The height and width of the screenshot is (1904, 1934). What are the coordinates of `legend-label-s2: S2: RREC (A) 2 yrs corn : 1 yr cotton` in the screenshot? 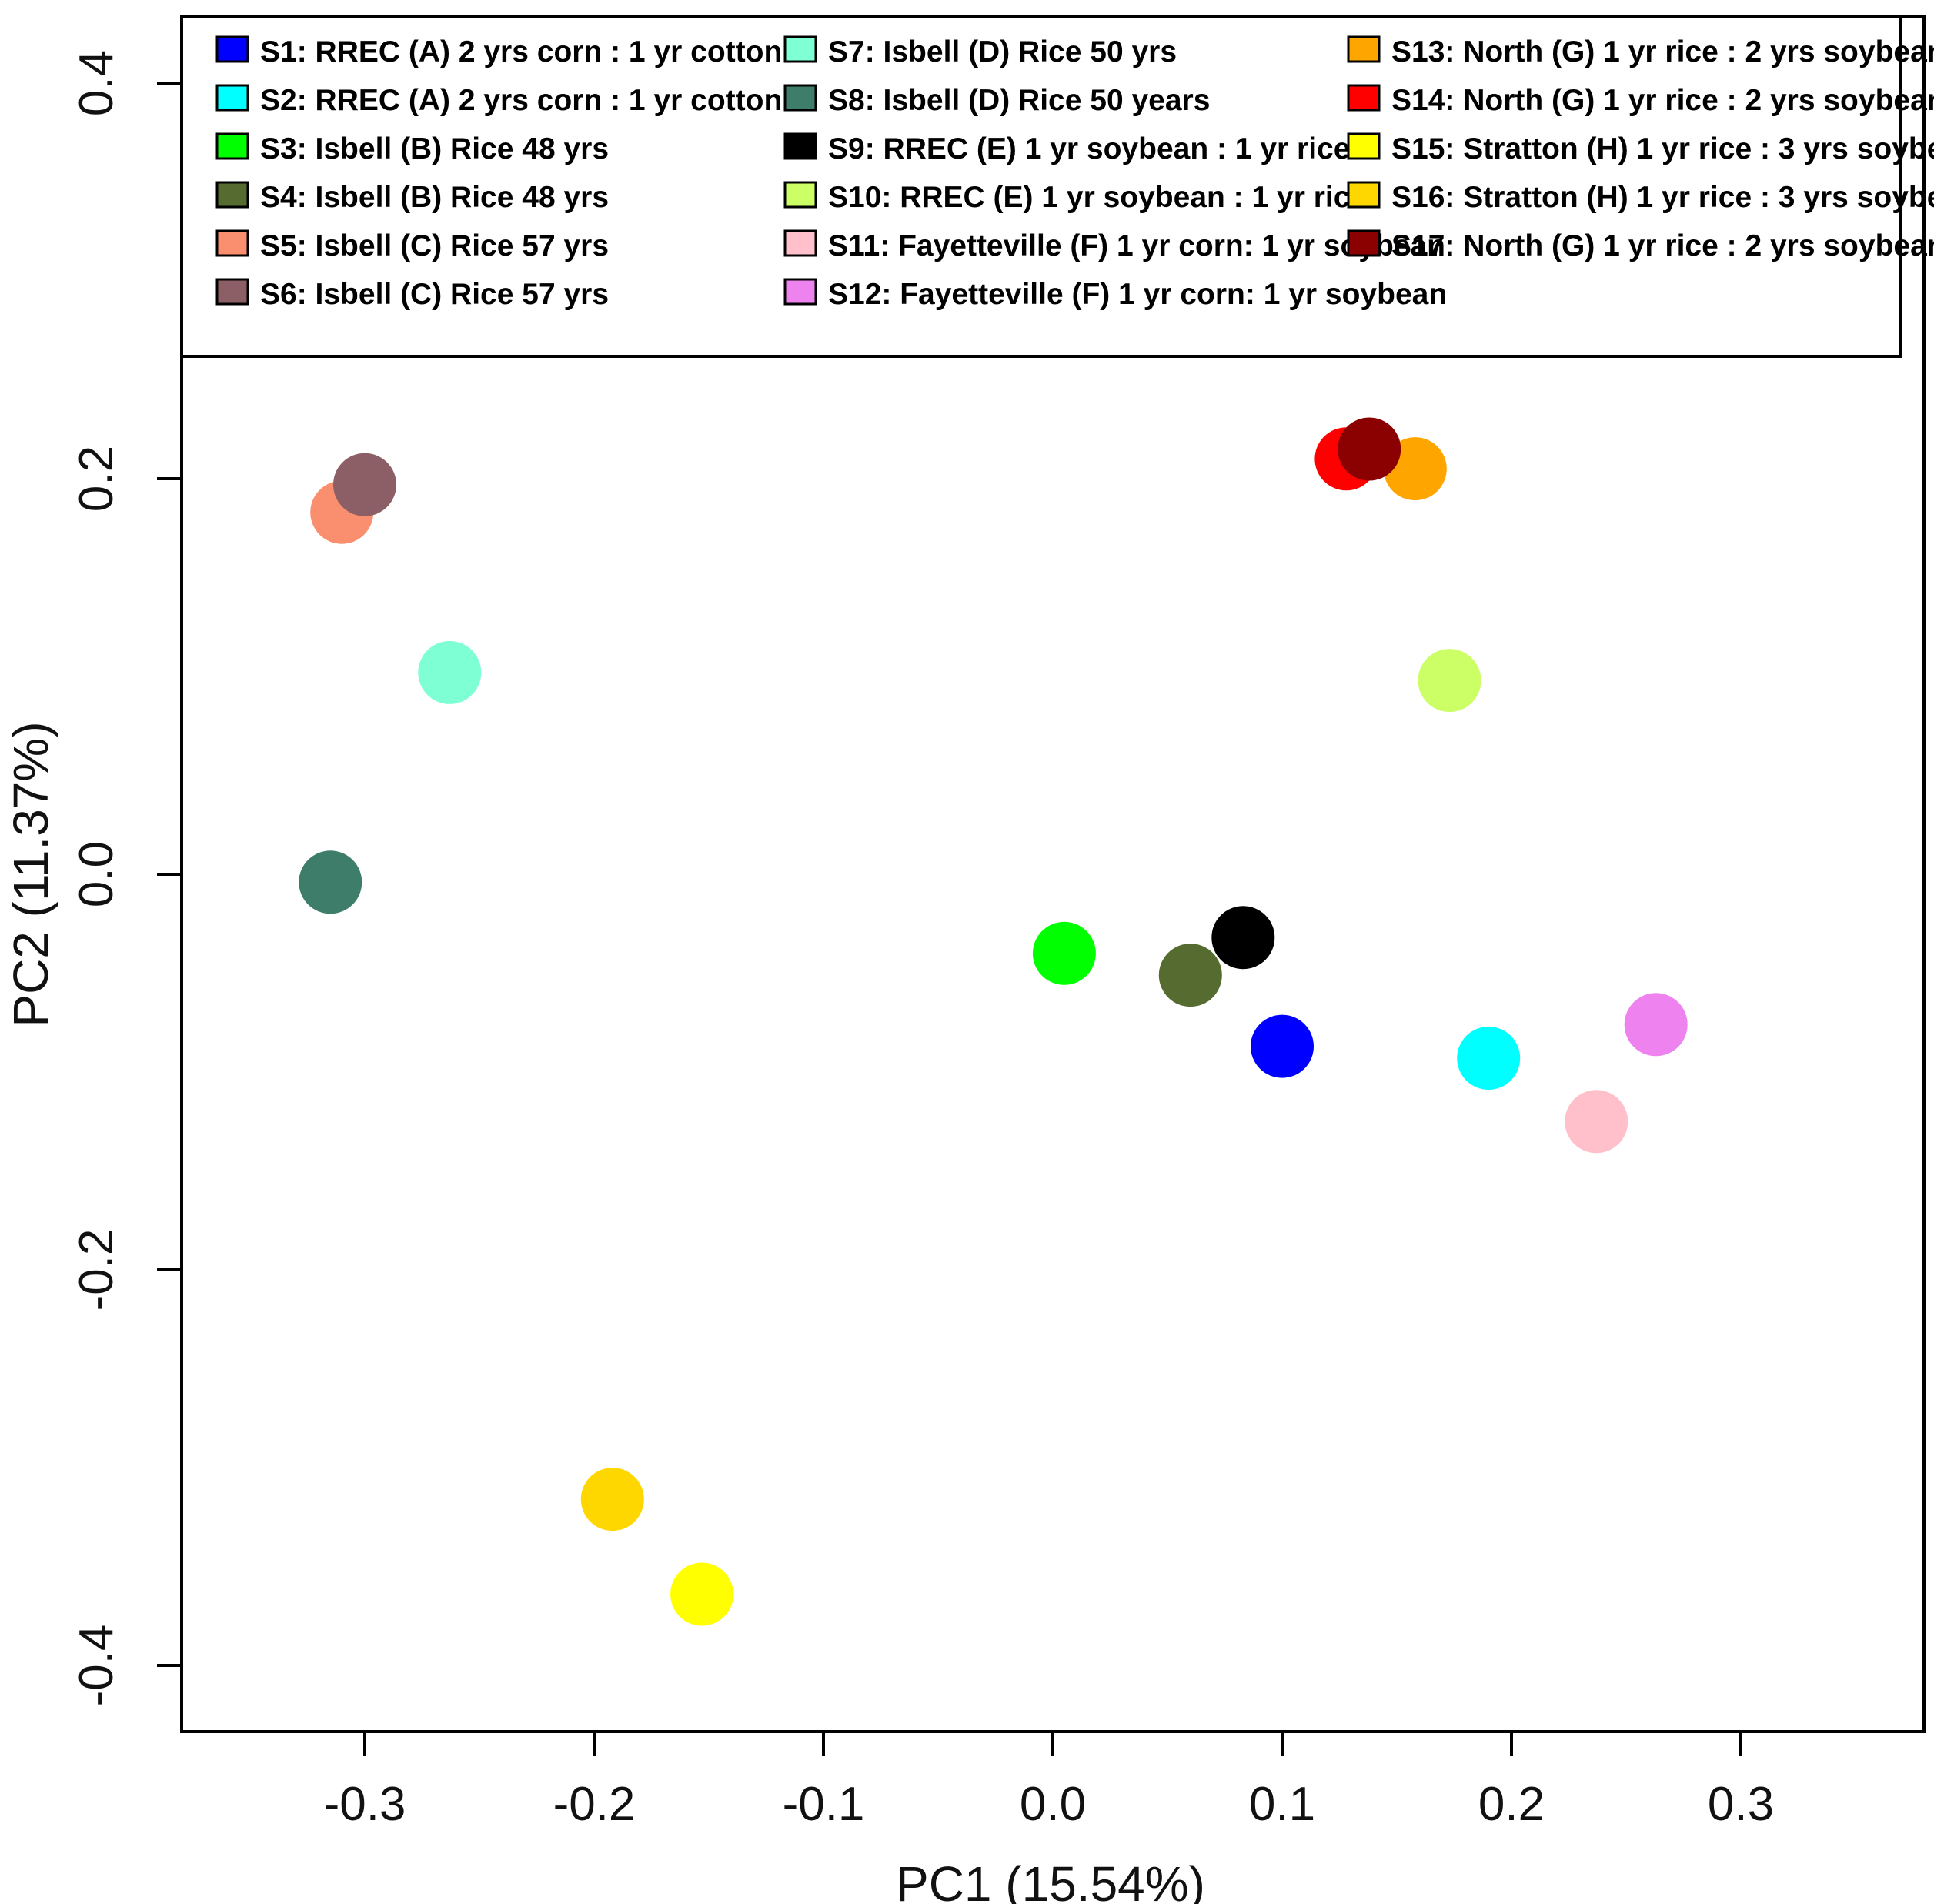 It's located at (521, 101).